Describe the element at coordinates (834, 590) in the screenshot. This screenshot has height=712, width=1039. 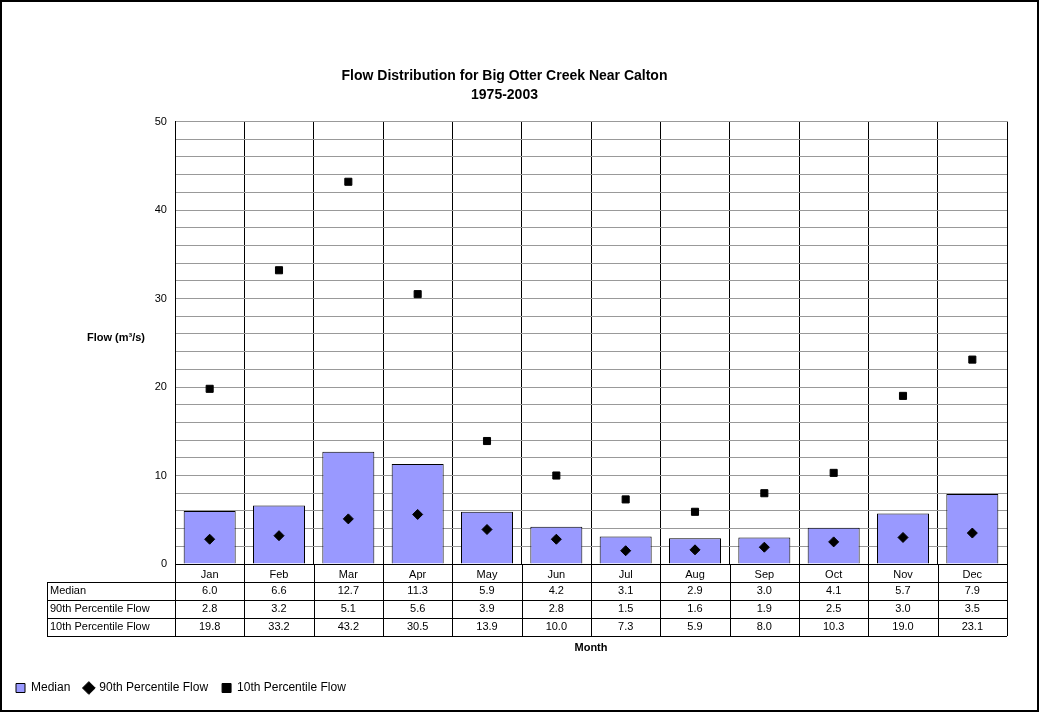
I see `data-label: 4.1` at that location.